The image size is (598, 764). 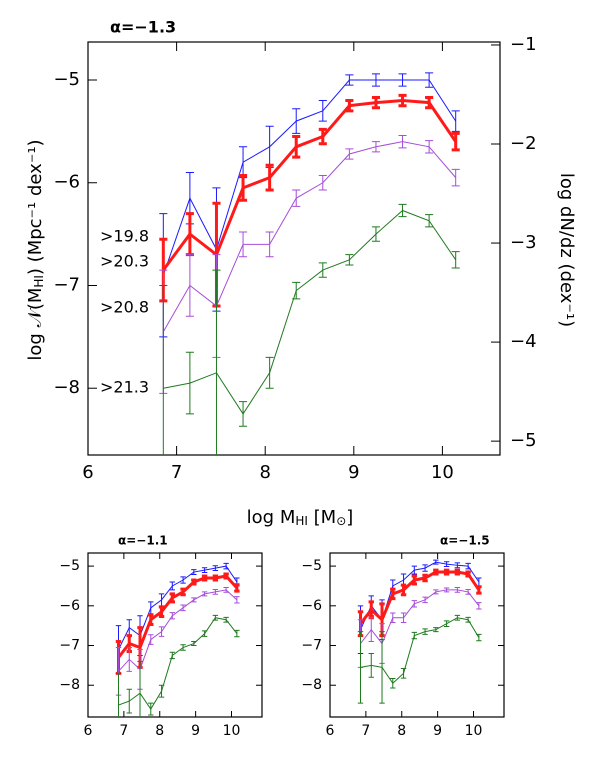 I want to click on y-axis-label: log 𝒩(MHI) (Mpc⁻¹ dex⁻¹), so click(x=35, y=249).